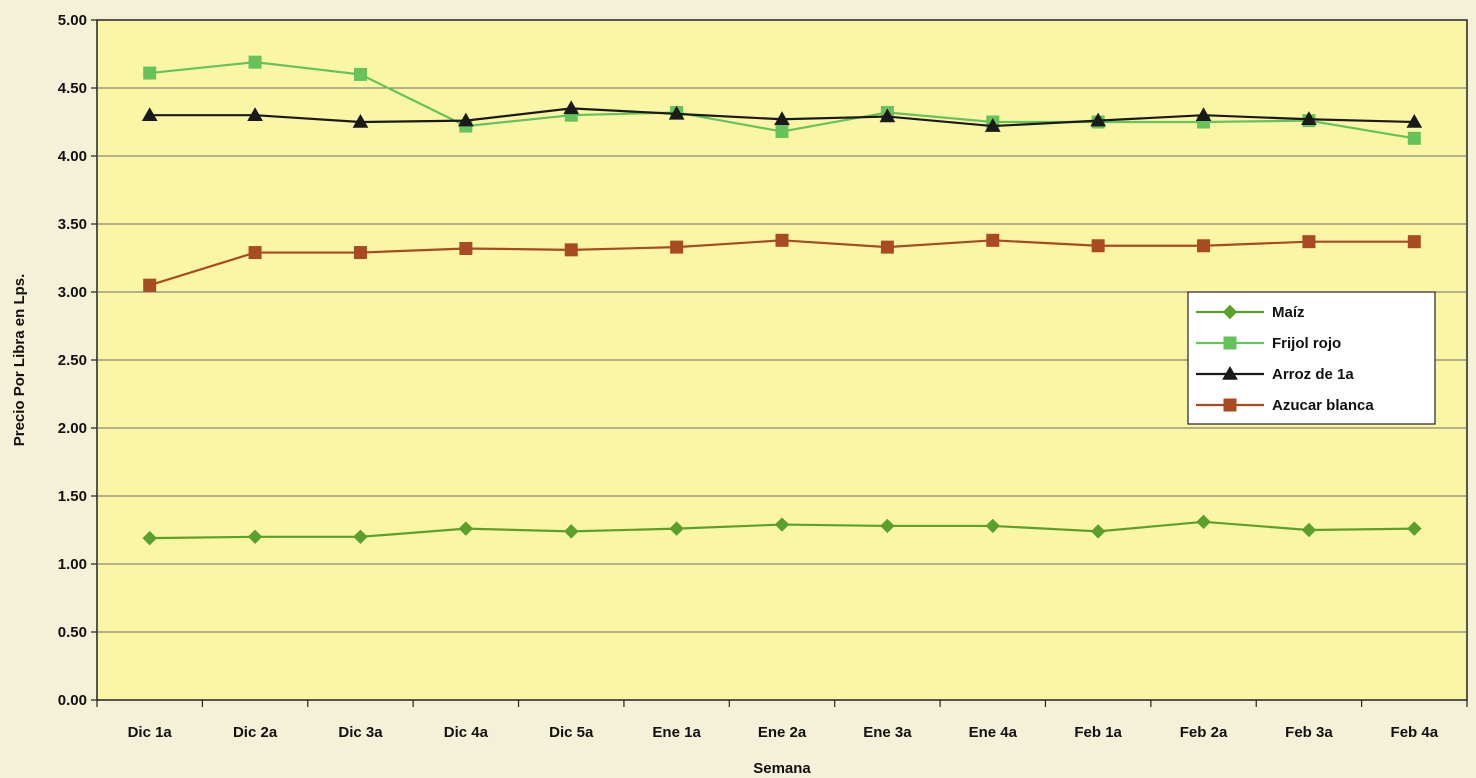  Describe the element at coordinates (72, 156) in the screenshot. I see `y-tick-label: 4.00` at that location.